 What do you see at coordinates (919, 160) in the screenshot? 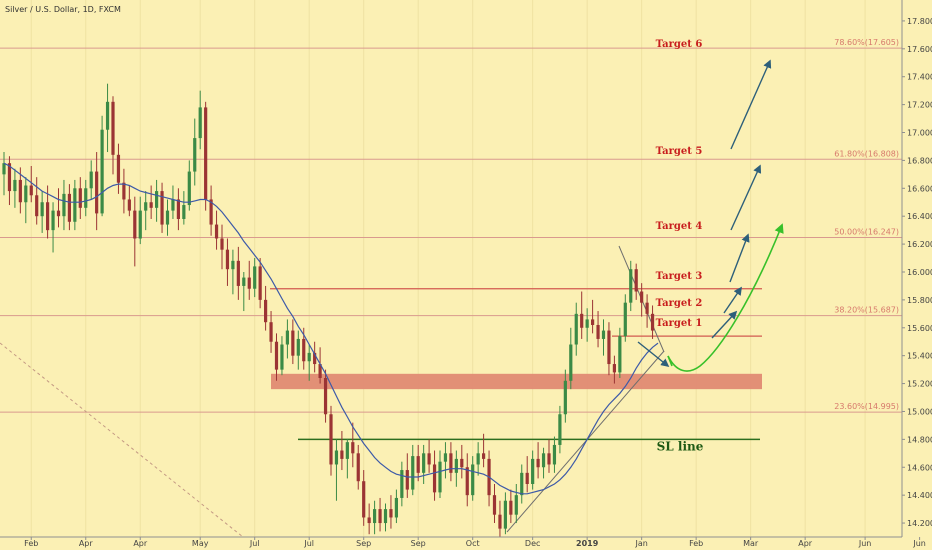
I see `y-tick-label: 16.800` at bounding box center [919, 160].